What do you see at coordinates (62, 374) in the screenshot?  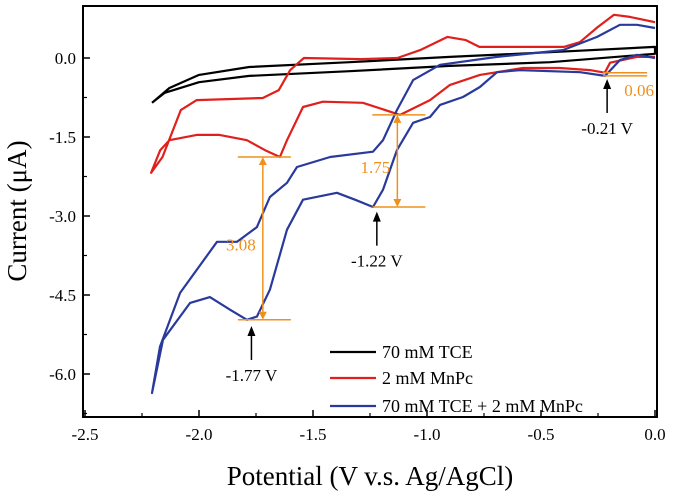 I see `y-tick-label: -6.0` at bounding box center [62, 374].